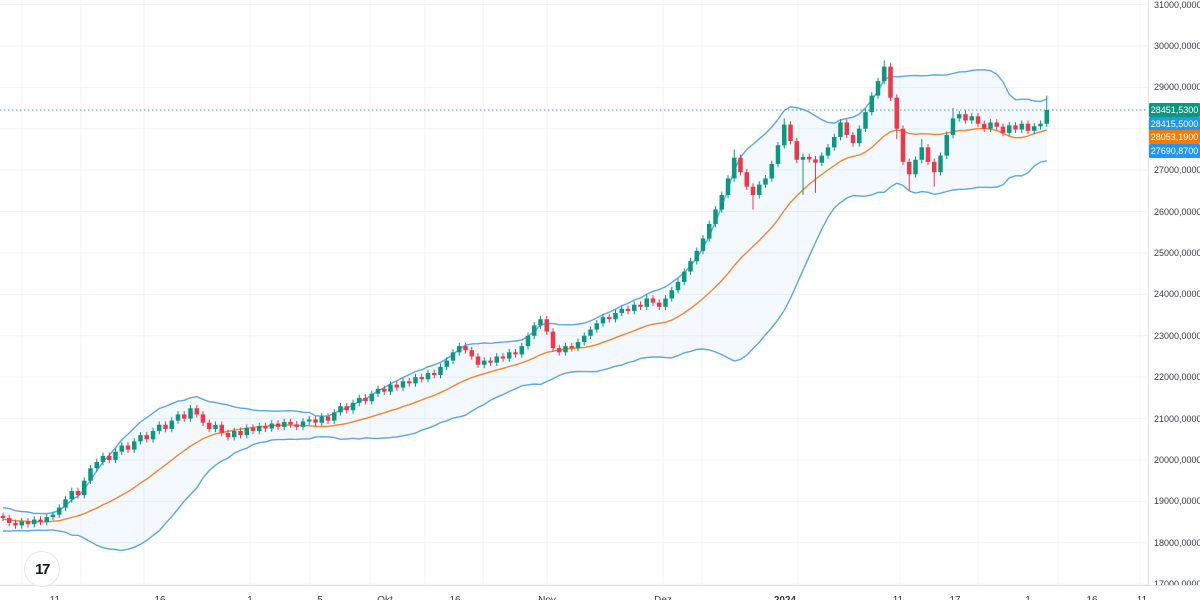 This screenshot has height=600, width=1200. I want to click on price-tick-label: 23000,0000, so click(1177, 335).